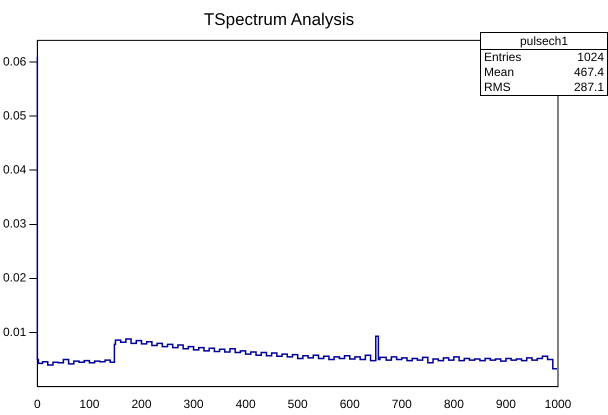 The height and width of the screenshot is (415, 608). I want to click on y-tick-label: 0.06, so click(14, 61).